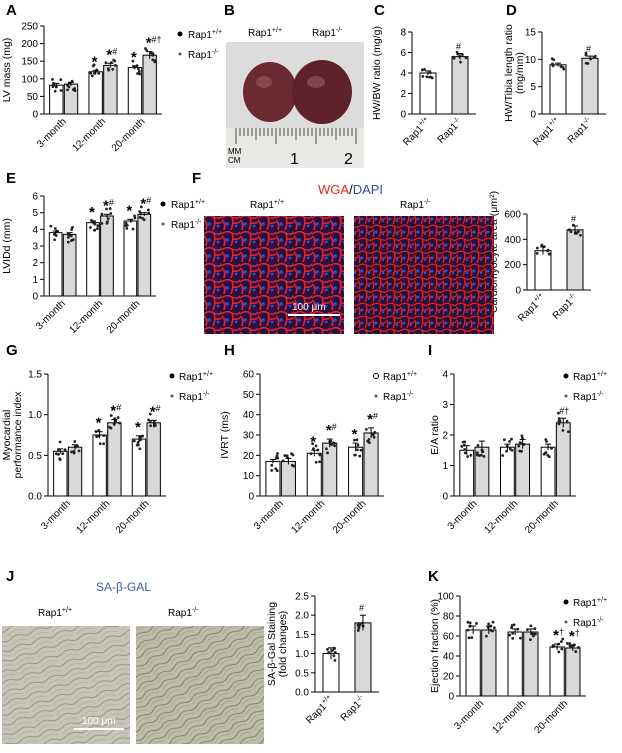  What do you see at coordinates (361, 608) in the screenshot?
I see `sig-mark-J-1-0: #` at bounding box center [361, 608].